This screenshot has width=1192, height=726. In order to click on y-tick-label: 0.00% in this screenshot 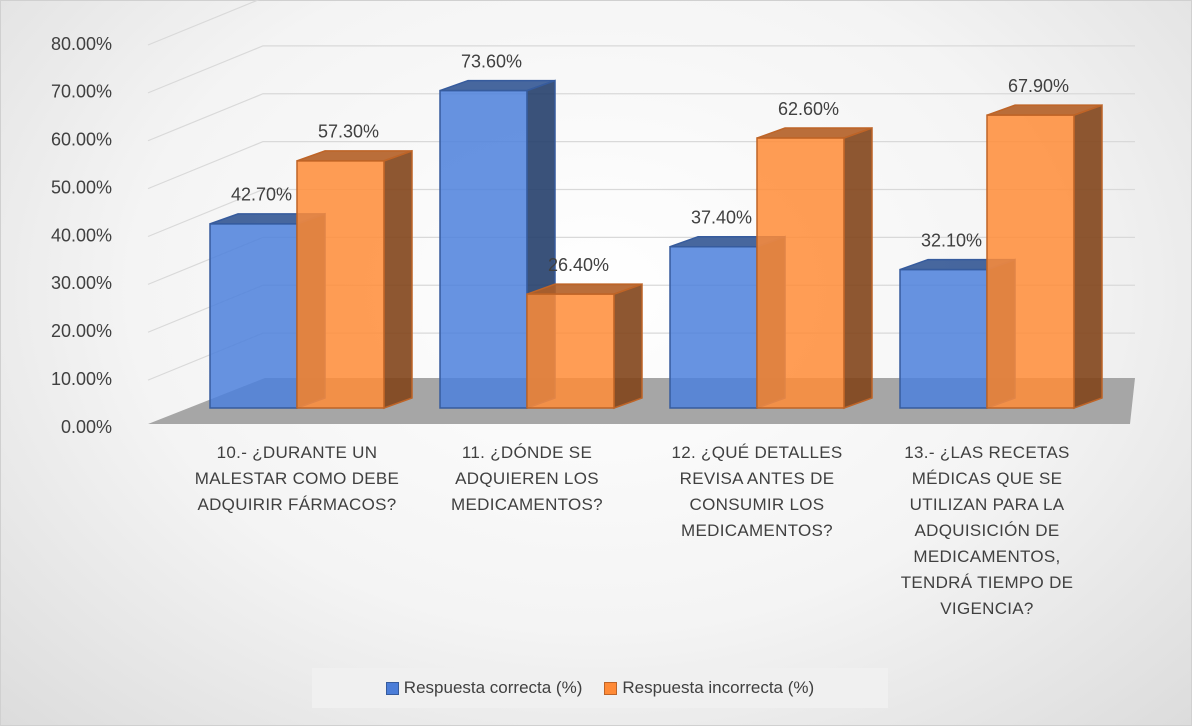, I will do `click(86, 427)`.